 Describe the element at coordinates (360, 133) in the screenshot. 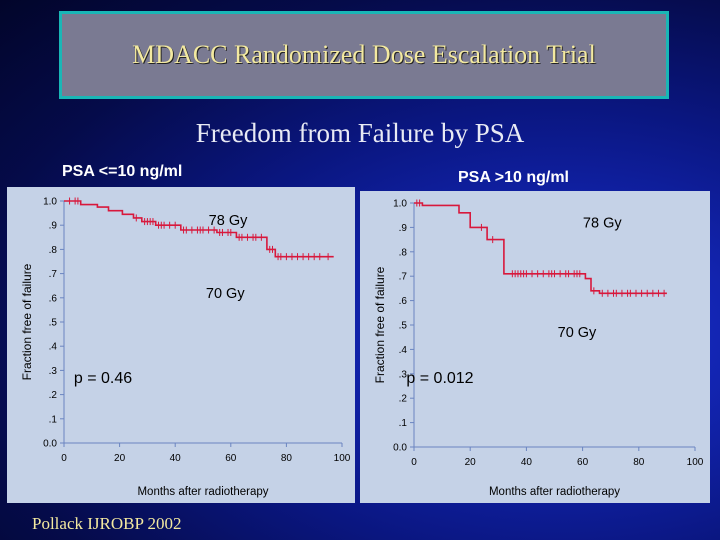

I see `slide-subtitle: Freedom from Failure by PSA` at that location.